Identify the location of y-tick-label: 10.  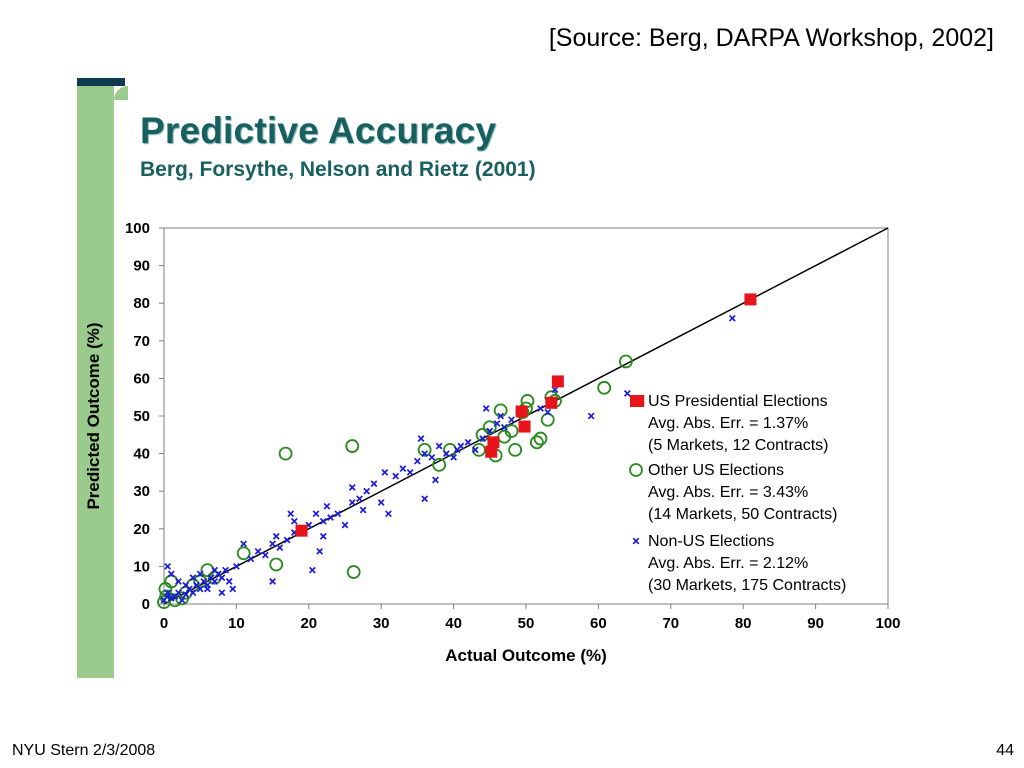
(141, 566).